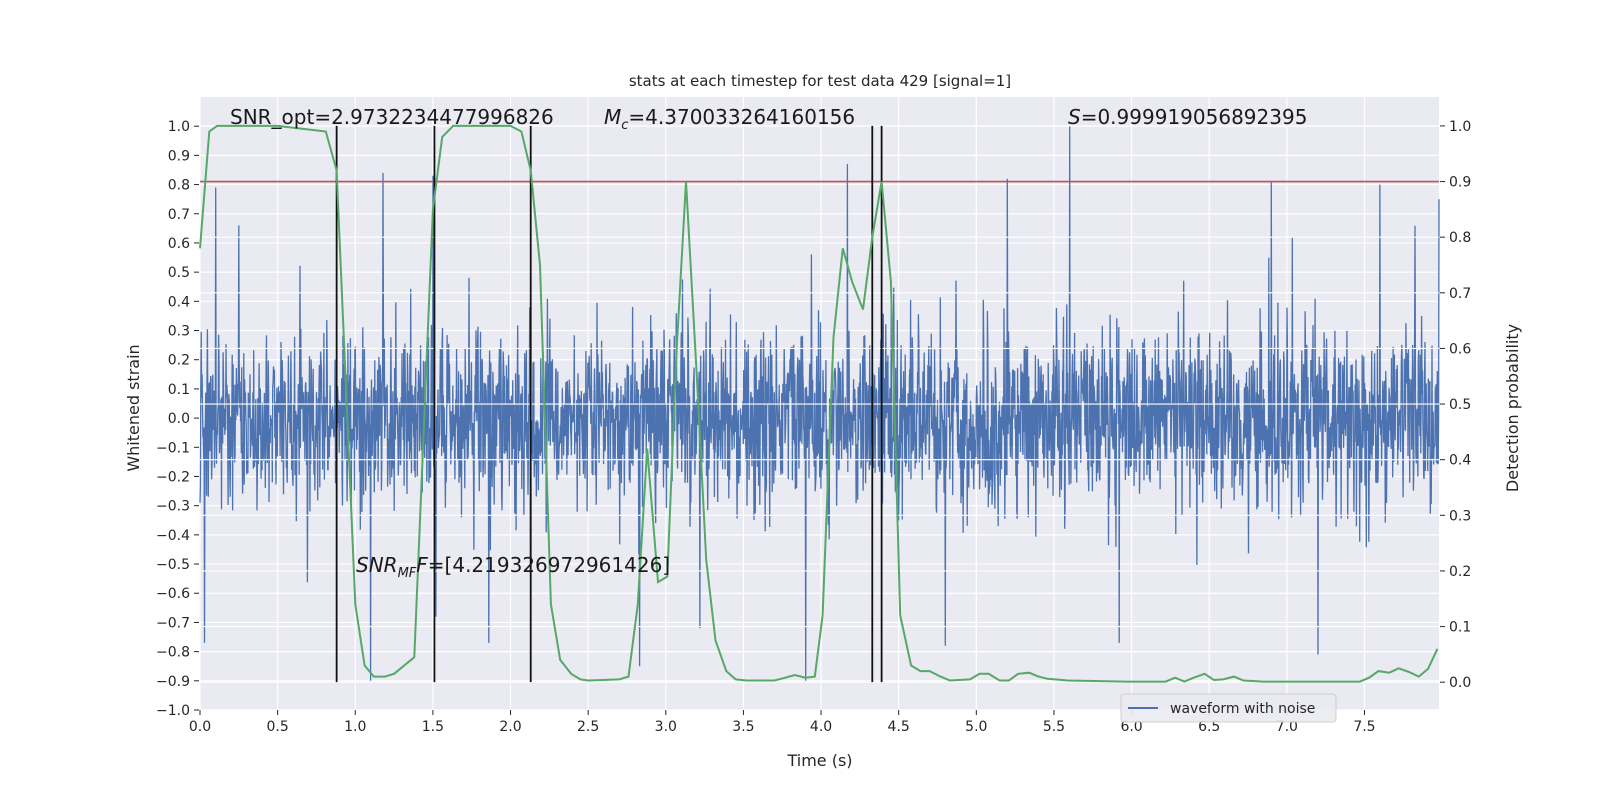  What do you see at coordinates (1131, 727) in the screenshot?
I see `x-tick-label: 6.0` at bounding box center [1131, 727].